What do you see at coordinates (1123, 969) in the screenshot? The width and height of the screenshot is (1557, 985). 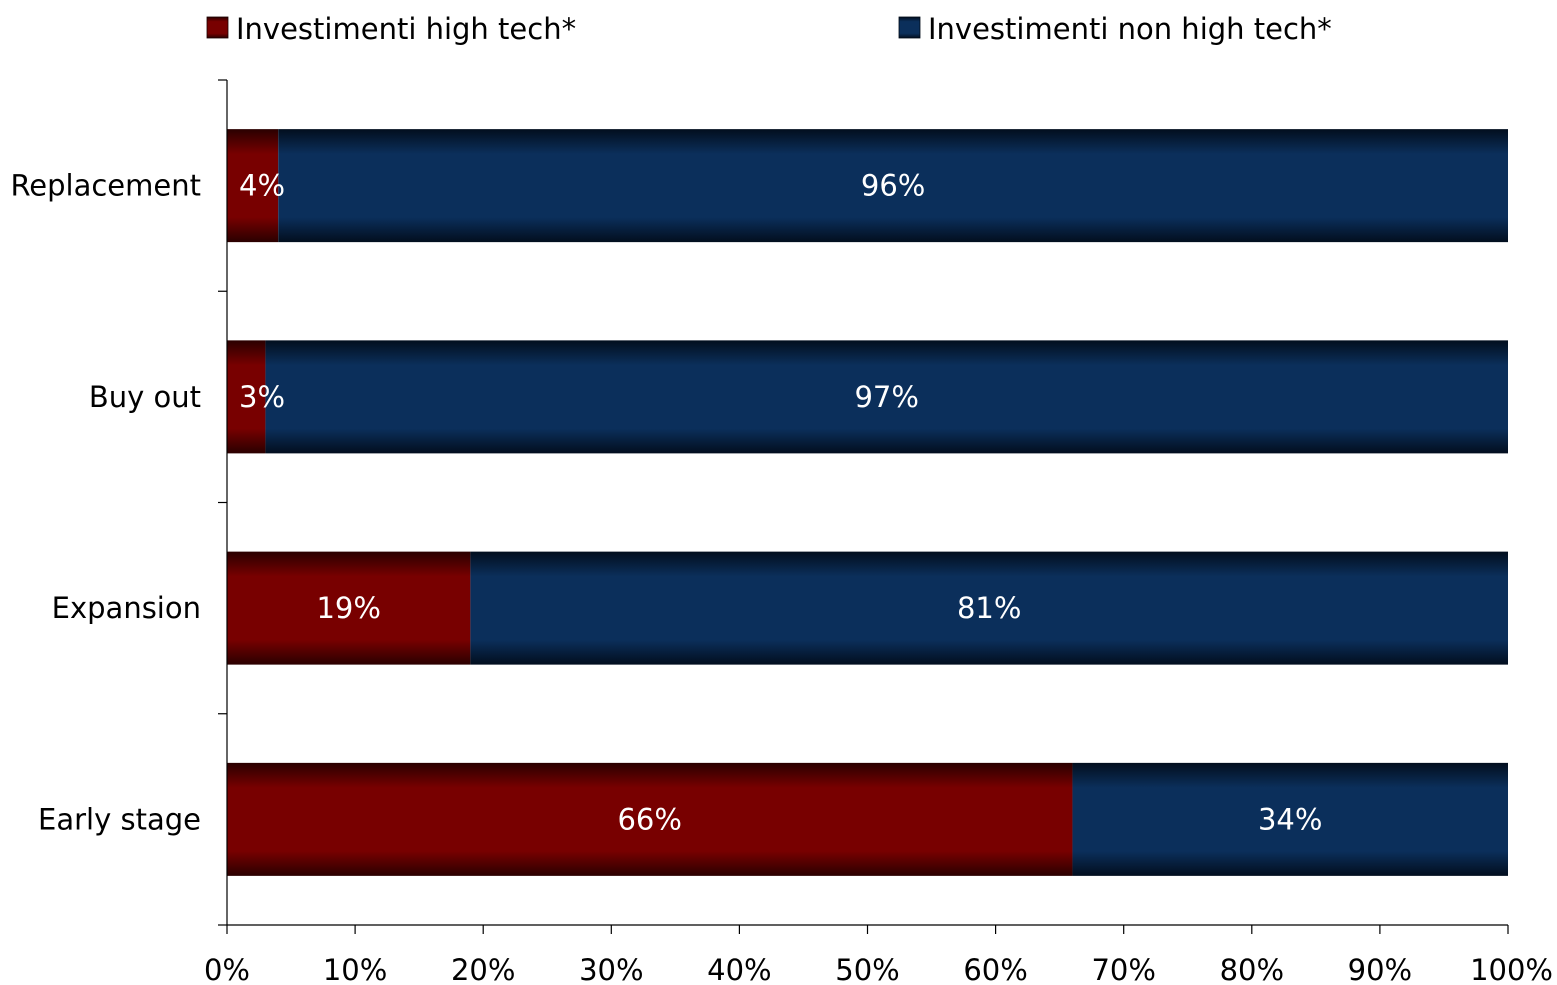 I see `x-tick-label: 70%` at bounding box center [1123, 969].